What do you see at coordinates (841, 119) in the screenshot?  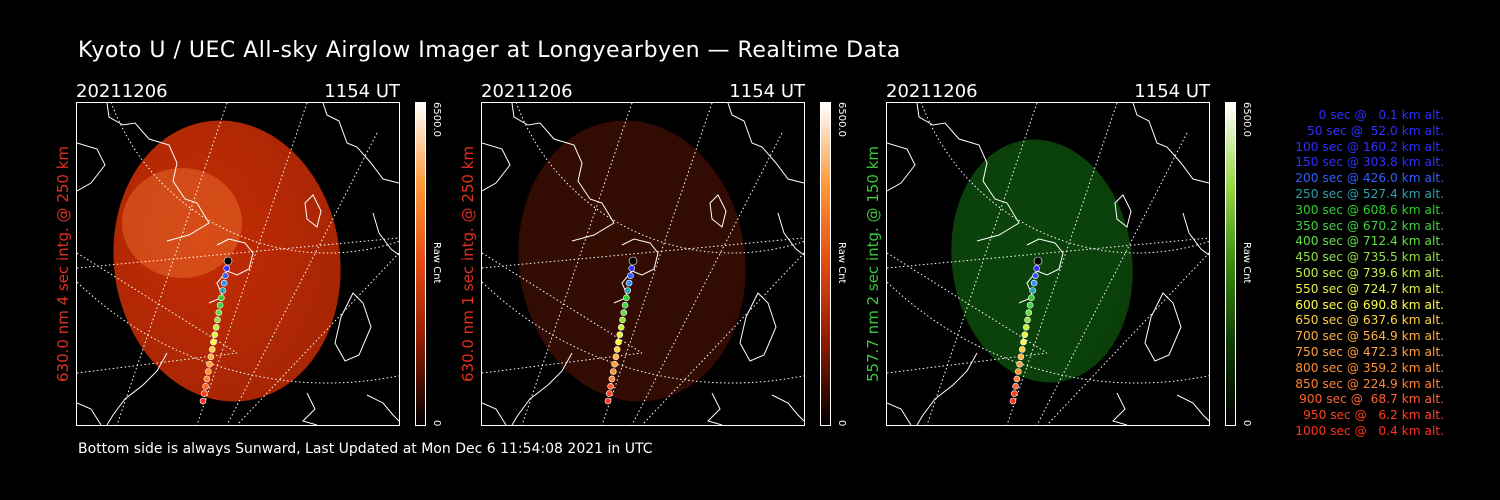 I see `panel-2-cbar-max: 6500.0` at bounding box center [841, 119].